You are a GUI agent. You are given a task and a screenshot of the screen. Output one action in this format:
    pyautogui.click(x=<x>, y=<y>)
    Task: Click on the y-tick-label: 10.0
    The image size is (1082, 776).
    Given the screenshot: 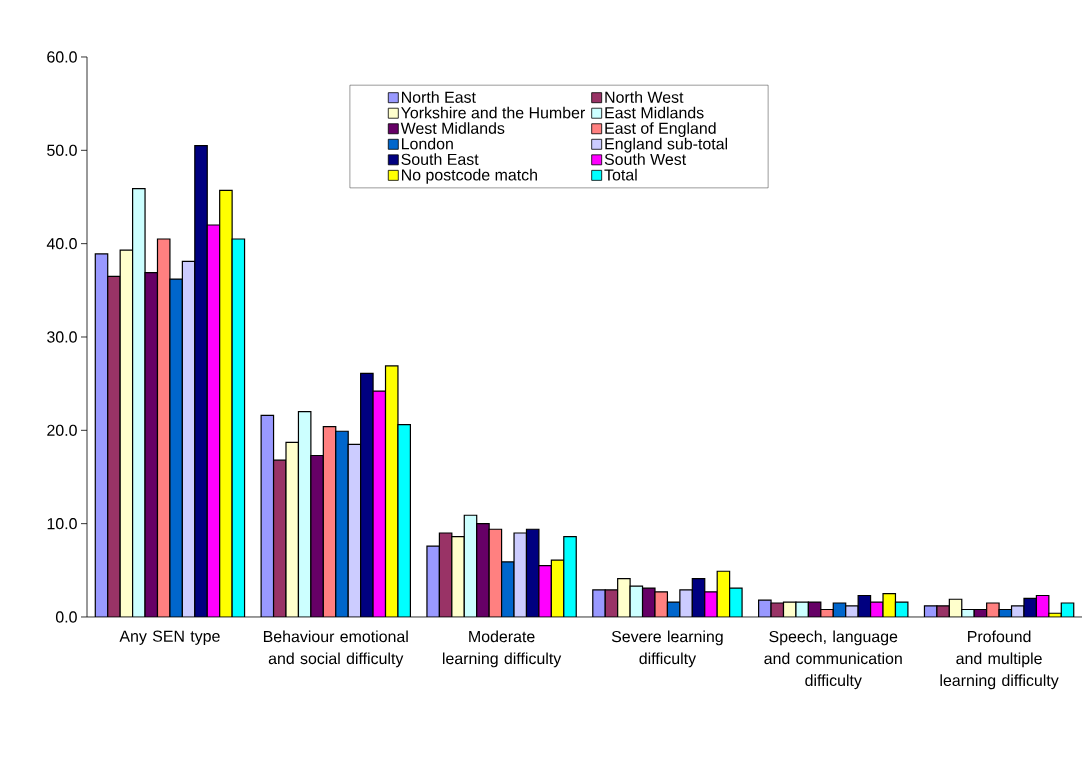 What is the action you would take?
    pyautogui.click(x=62, y=524)
    